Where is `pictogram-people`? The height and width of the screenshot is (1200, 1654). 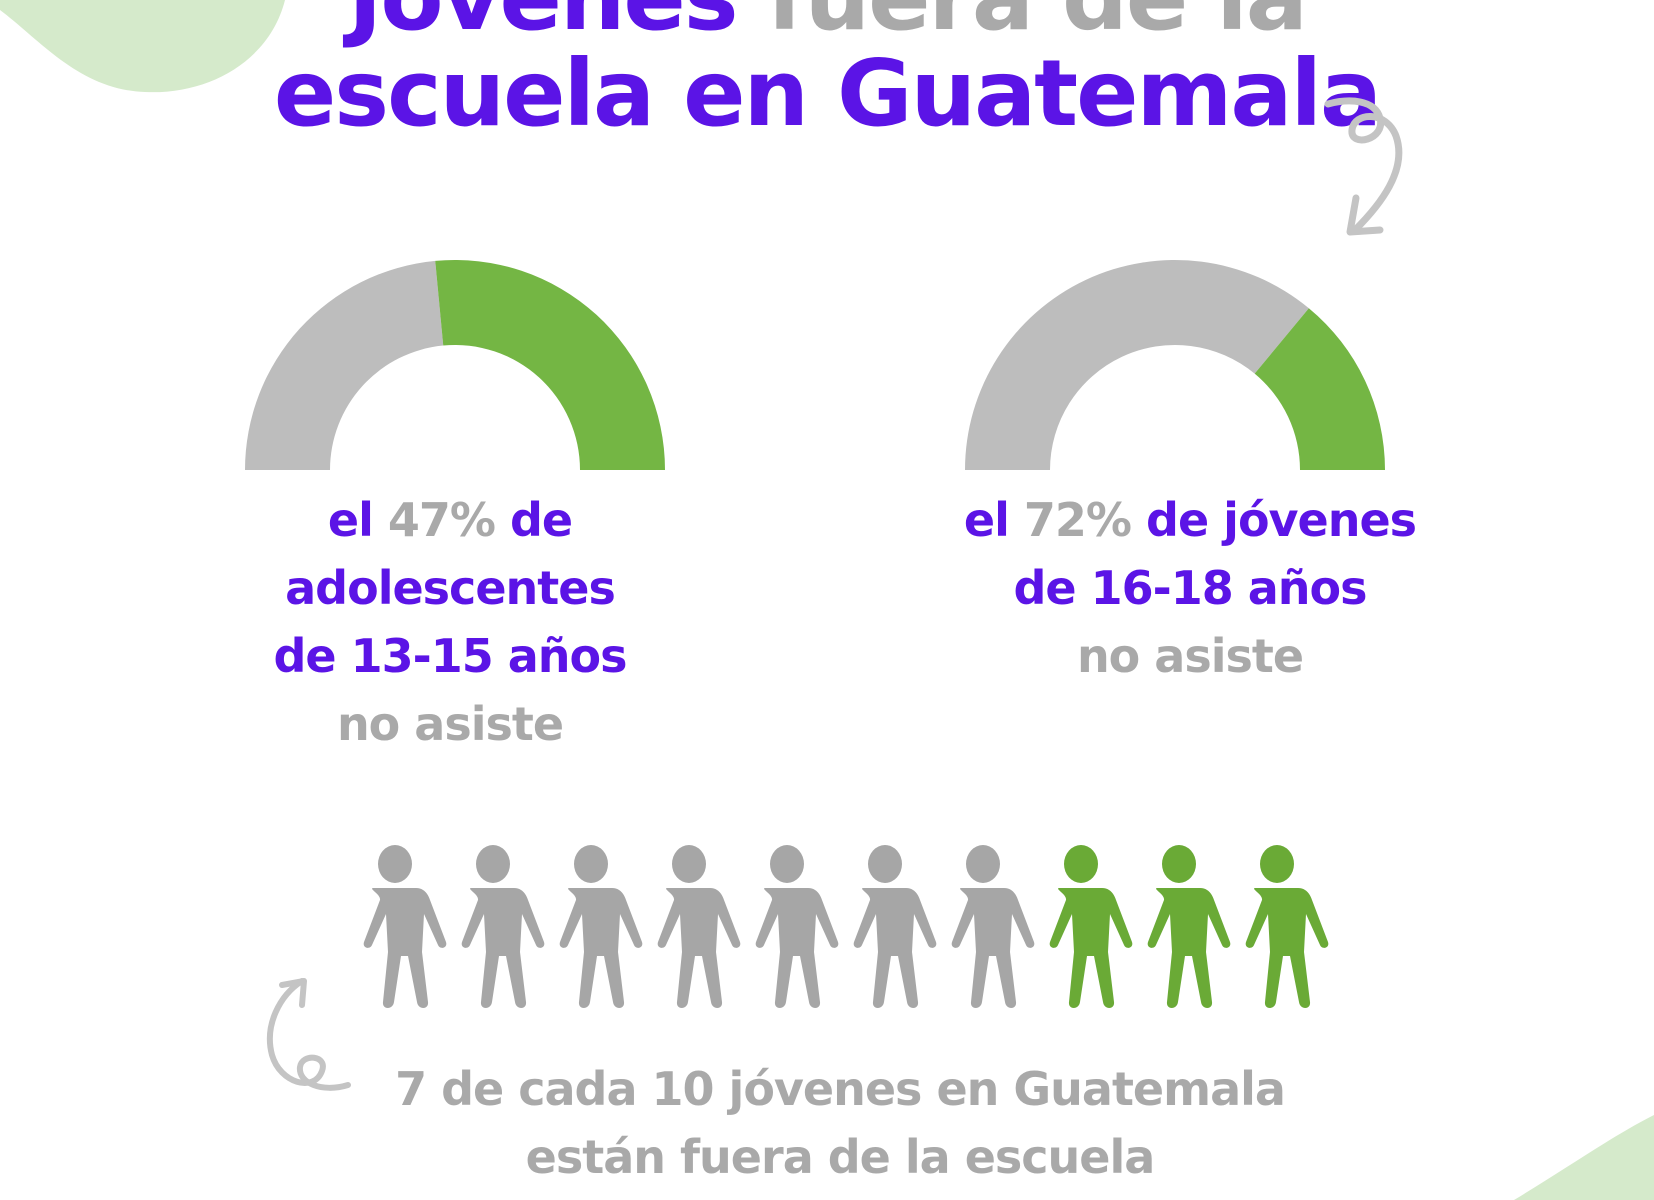 pictogram-people is located at coordinates (846, 926).